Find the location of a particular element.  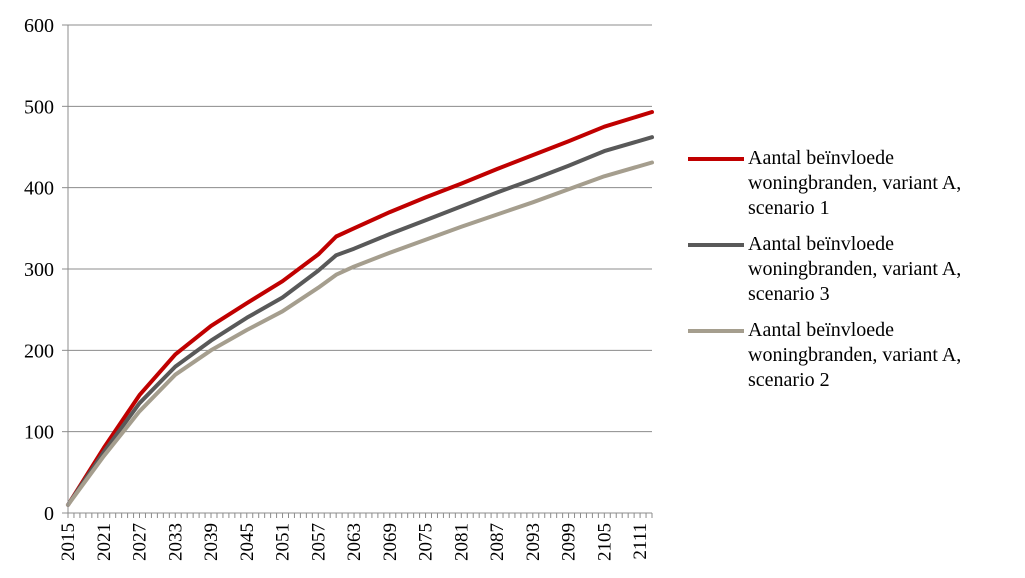

x-tick-label: 2051 is located at coordinates (283, 542).